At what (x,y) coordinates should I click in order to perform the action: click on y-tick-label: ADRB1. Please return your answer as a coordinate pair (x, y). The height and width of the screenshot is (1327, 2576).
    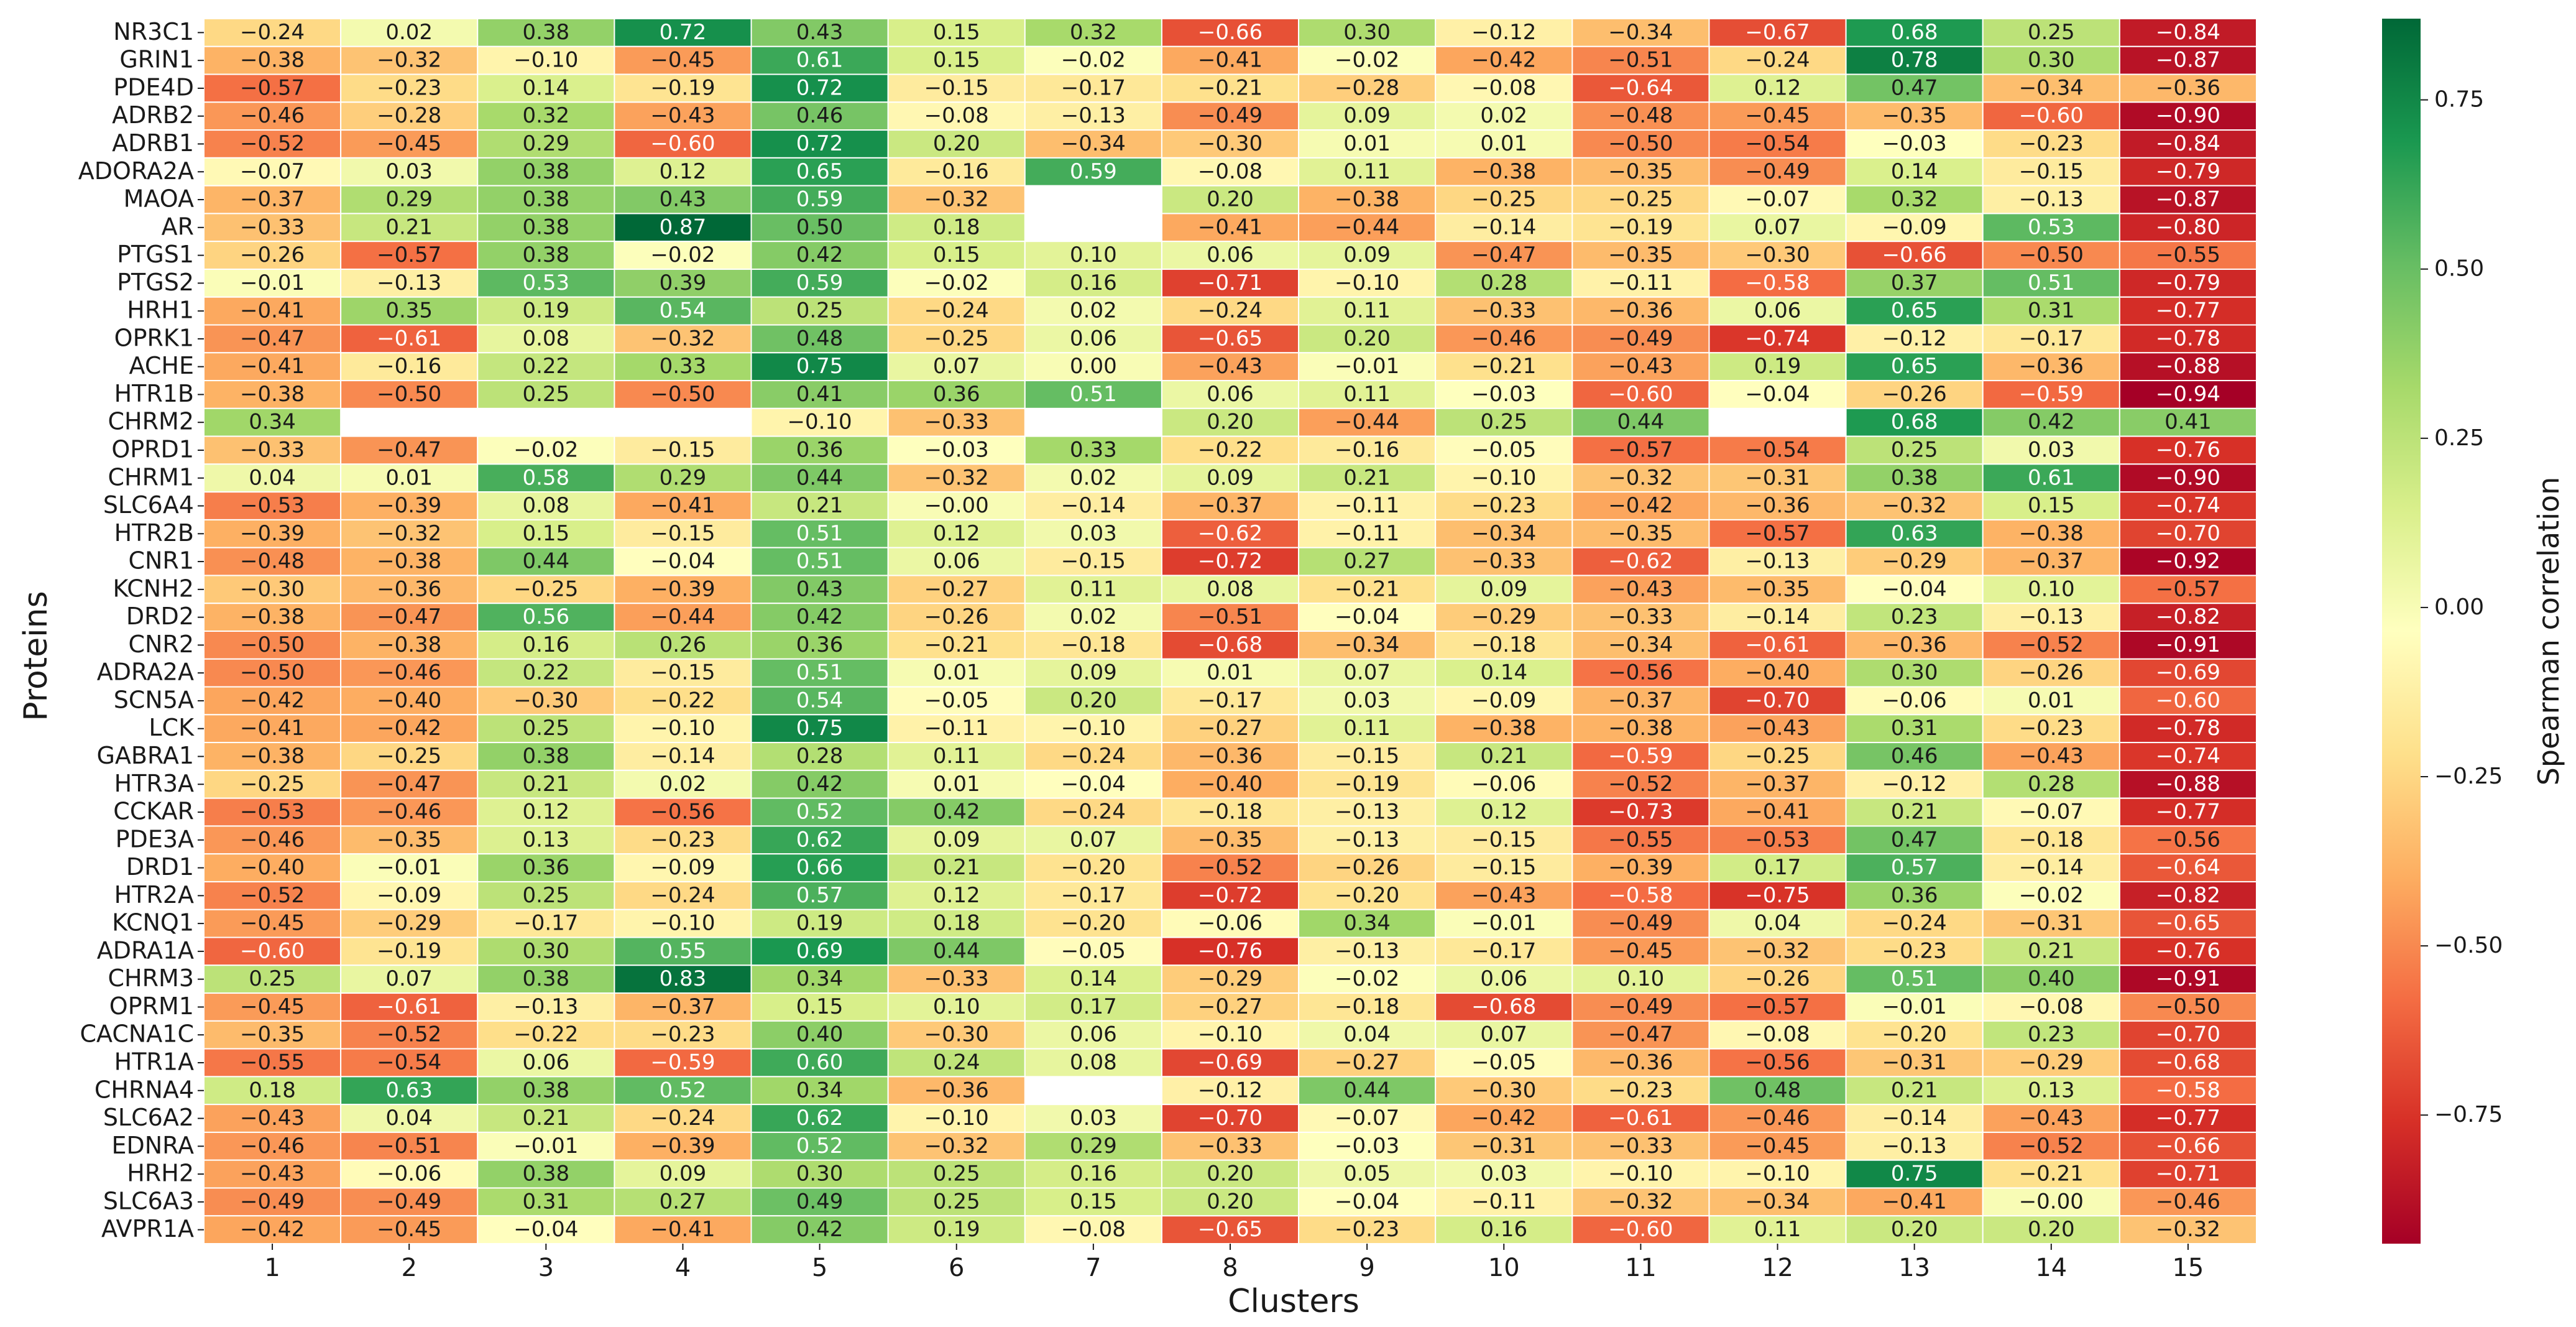
    Looking at the image, I should click on (153, 143).